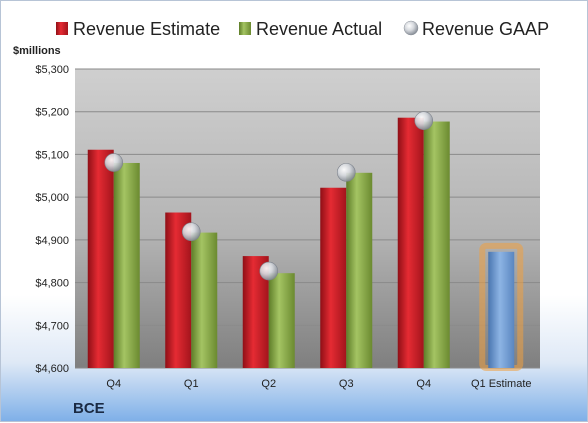 The width and height of the screenshot is (588, 423). Describe the element at coordinates (191, 384) in the screenshot. I see `x-tick-label: Q1` at that location.